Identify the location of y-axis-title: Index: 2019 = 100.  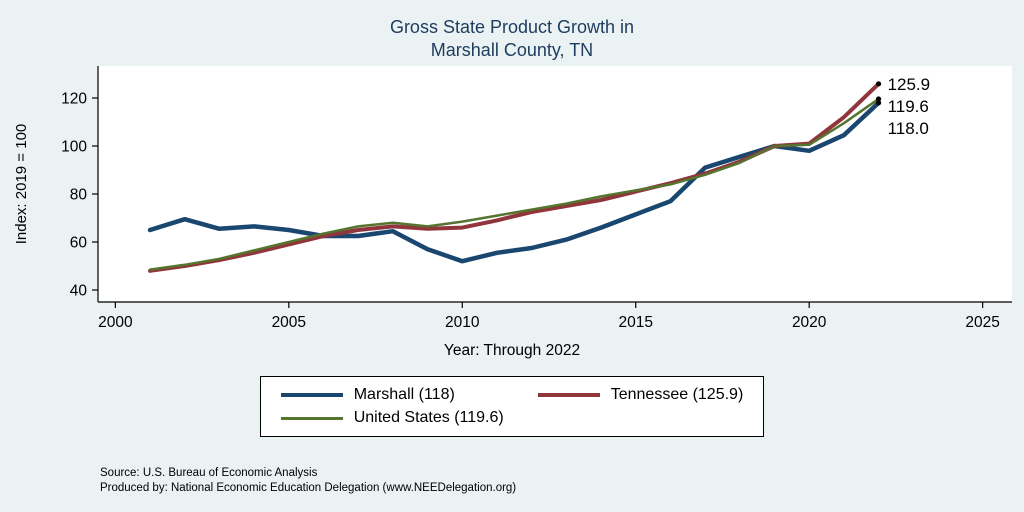
(21, 184).